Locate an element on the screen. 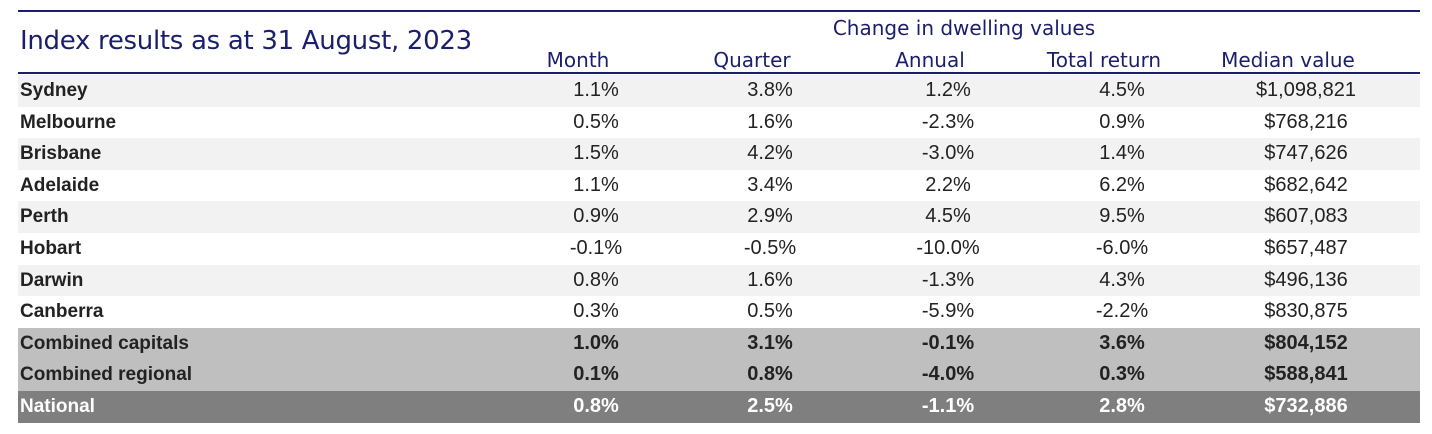  annual-value: 1.2% is located at coordinates (948, 90).